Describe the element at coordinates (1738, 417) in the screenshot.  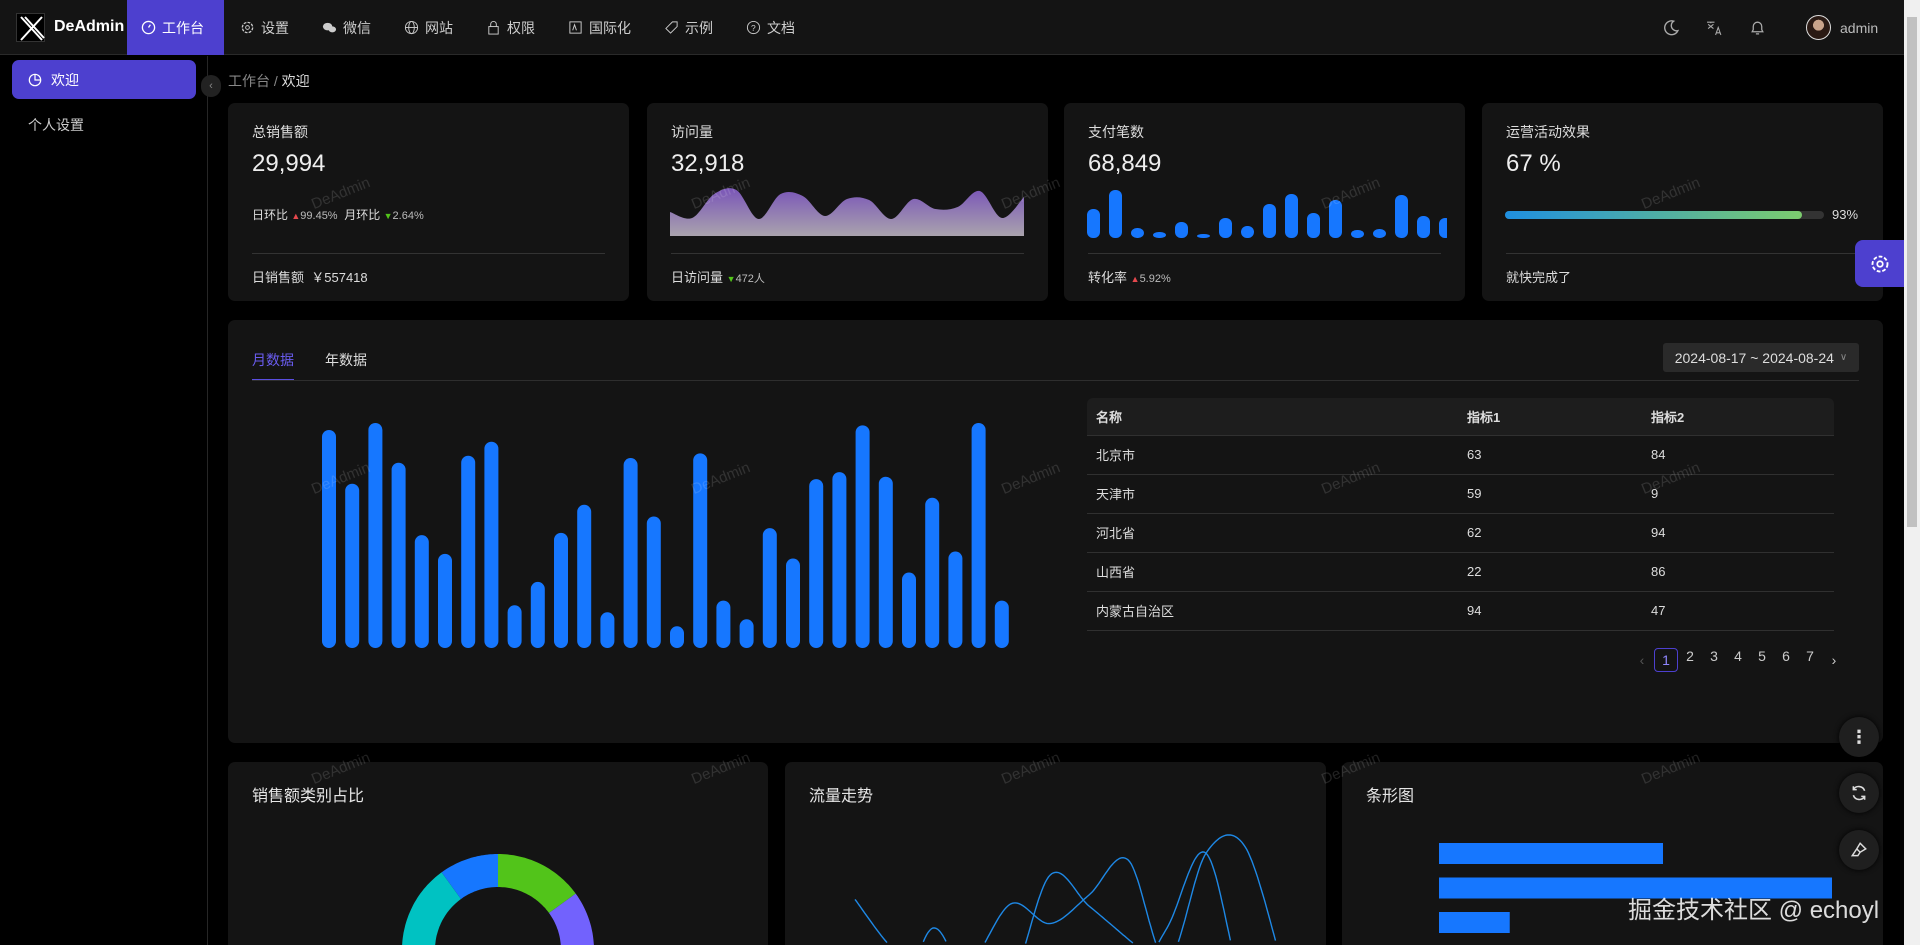
I see `column-header: 指标2` at that location.